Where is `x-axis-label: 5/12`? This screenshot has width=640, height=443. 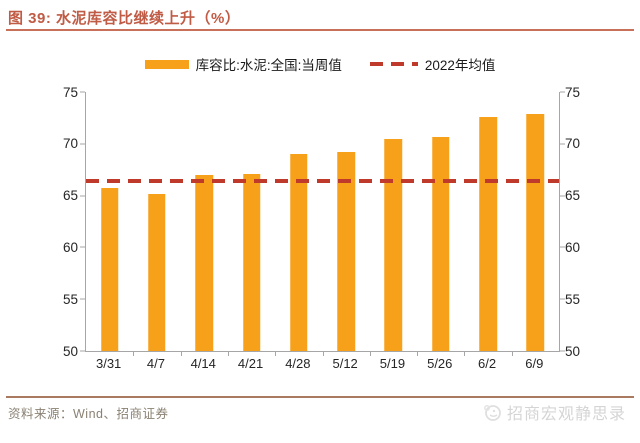 x-axis-label: 5/12 is located at coordinates (345, 363).